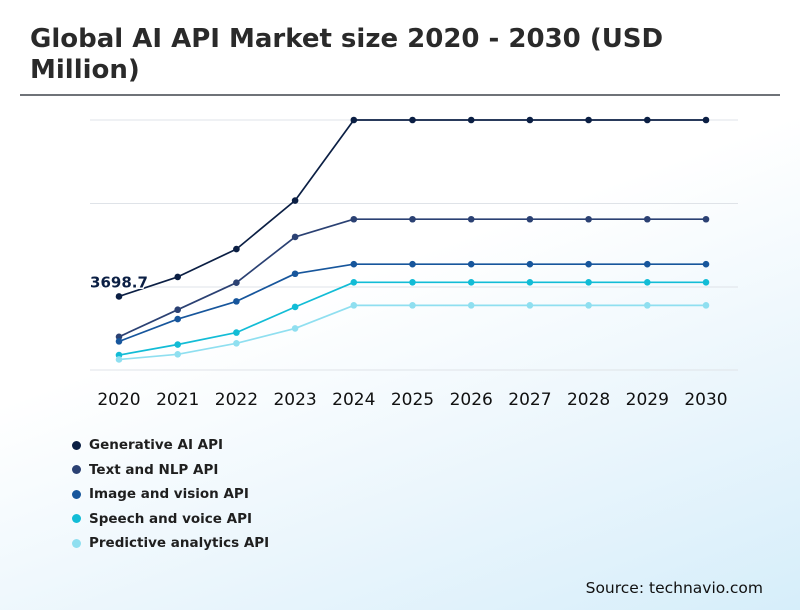  I want to click on legend-item: Speech and voice API, so click(170, 519).